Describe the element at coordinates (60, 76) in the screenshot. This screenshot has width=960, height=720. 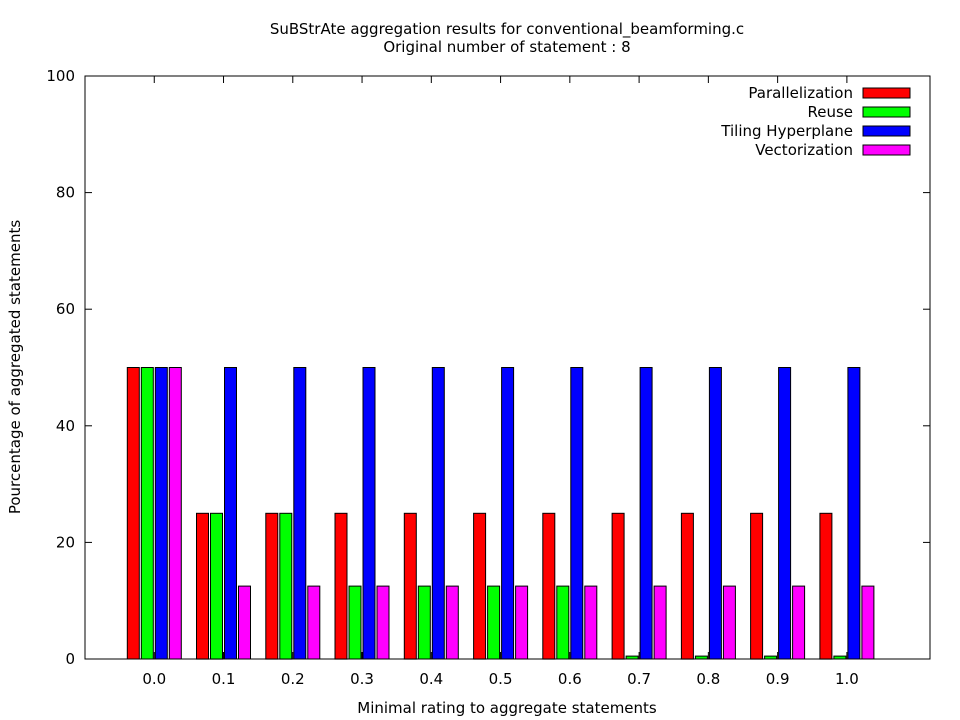
I see `y-tick-label: 100` at that location.